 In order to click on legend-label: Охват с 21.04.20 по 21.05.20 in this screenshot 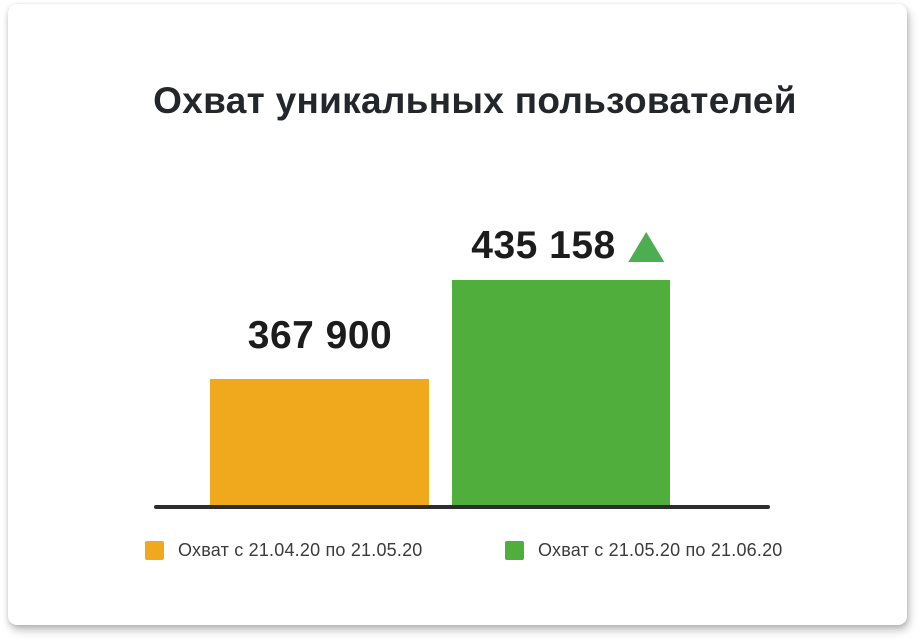, I will do `click(300, 550)`.